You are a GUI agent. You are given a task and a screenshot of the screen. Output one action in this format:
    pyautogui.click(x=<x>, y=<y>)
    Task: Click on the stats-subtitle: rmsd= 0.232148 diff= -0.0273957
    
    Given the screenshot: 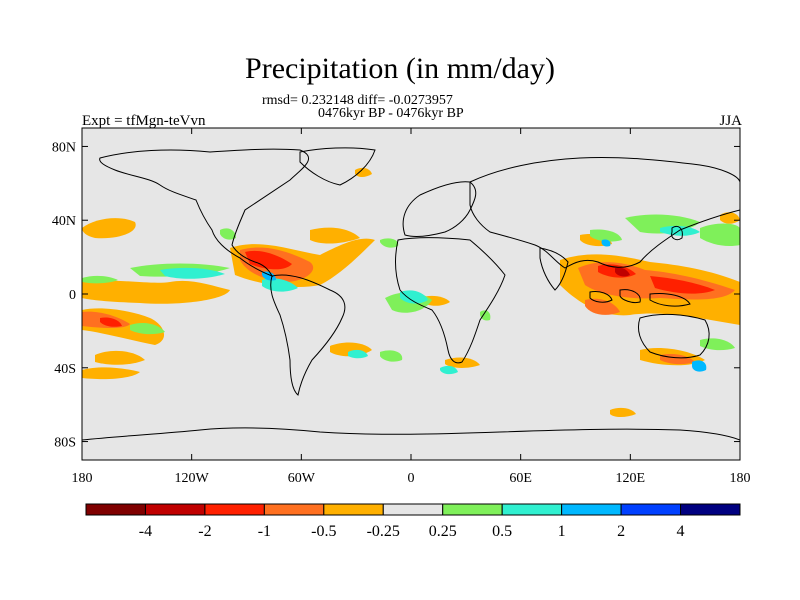 What is the action you would take?
    pyautogui.click(x=357, y=100)
    